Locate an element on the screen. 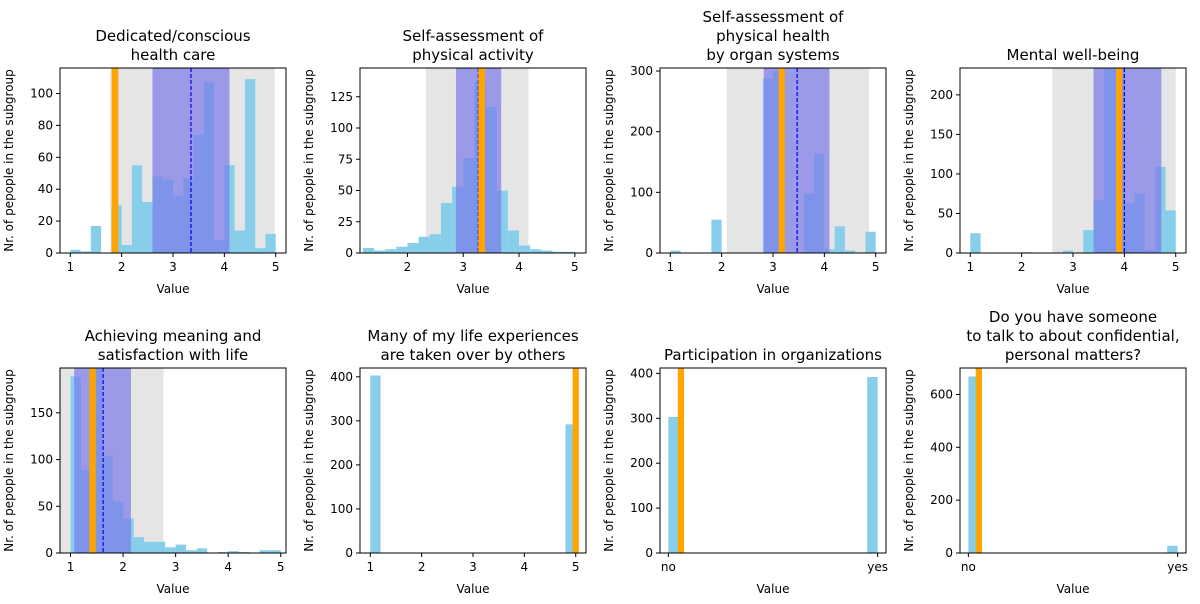 The image size is (1200, 604). chart-4-xtick-label-4: 4 is located at coordinates (1125, 267).